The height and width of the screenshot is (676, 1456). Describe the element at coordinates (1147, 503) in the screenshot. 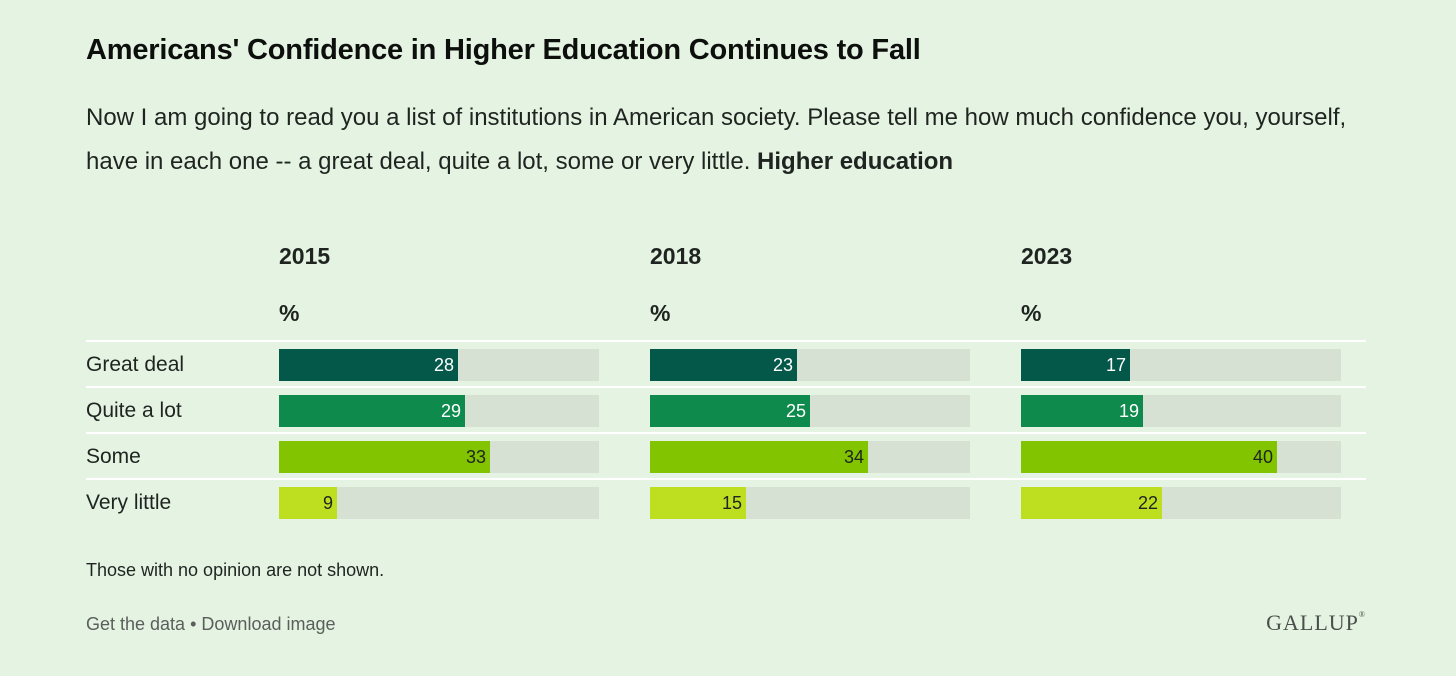

I see `bar-value-label: 22` at that location.